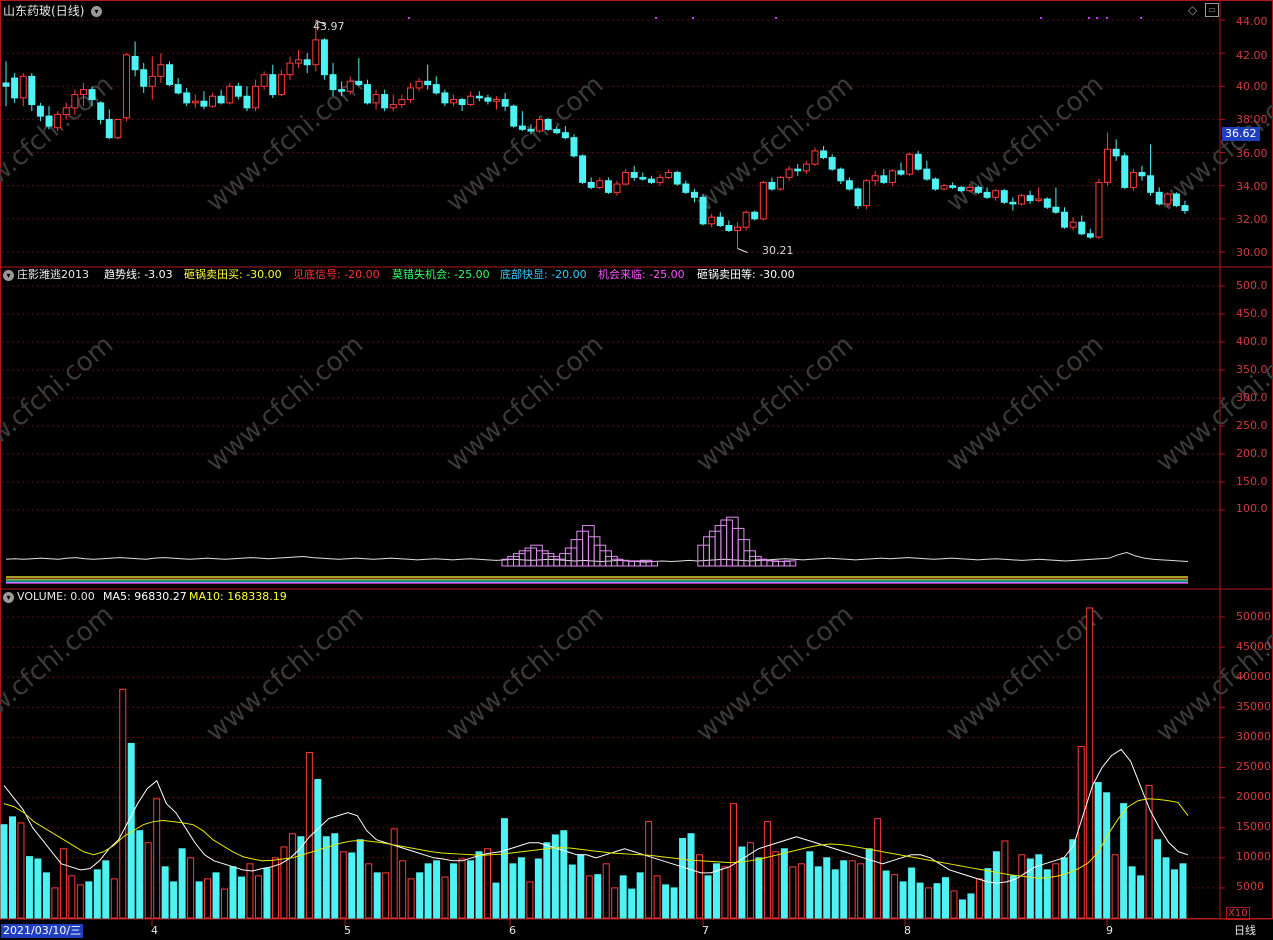 The width and height of the screenshot is (1273, 940). Describe the element at coordinates (1245, 930) in the screenshot. I see `period-button: 日线` at that location.